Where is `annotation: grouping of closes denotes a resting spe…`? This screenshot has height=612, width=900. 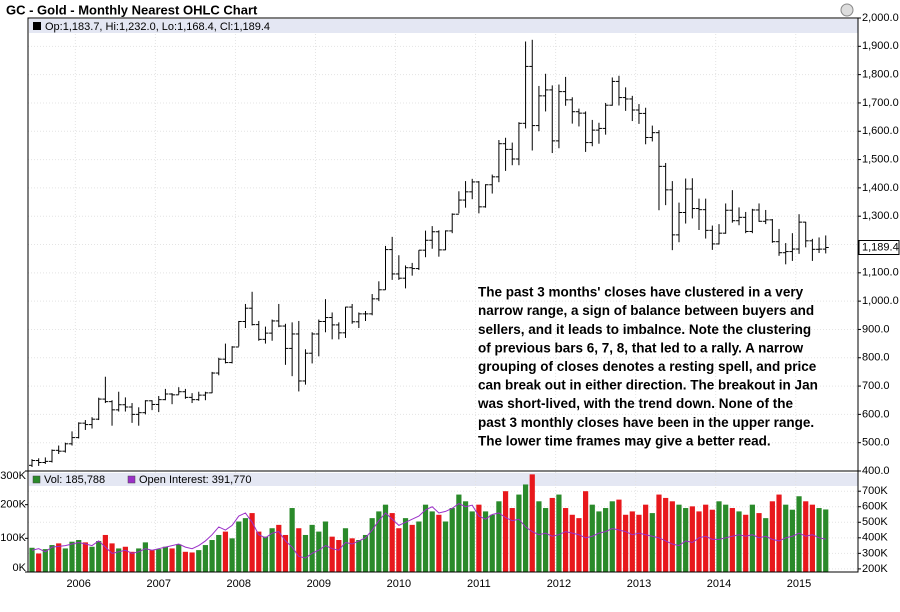 annotation: grouping of closes denotes a resting spe… is located at coordinates (647, 366).